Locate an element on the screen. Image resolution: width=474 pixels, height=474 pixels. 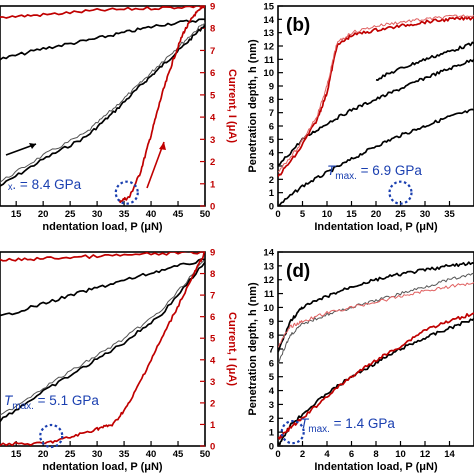
annotation-symbol: T is located at coordinates (305, 423).